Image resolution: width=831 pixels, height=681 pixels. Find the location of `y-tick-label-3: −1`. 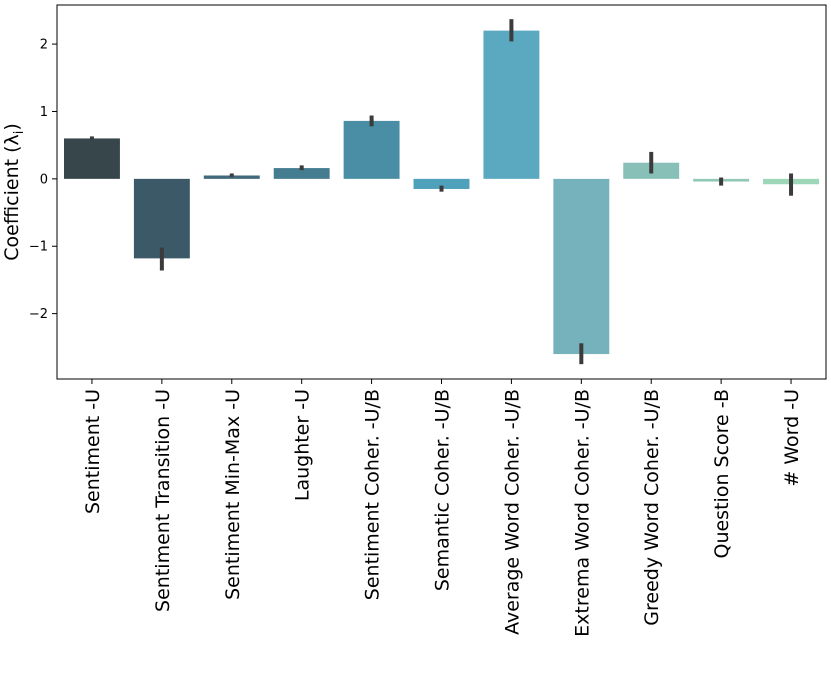

y-tick-label-3: −1 is located at coordinates (38, 247).